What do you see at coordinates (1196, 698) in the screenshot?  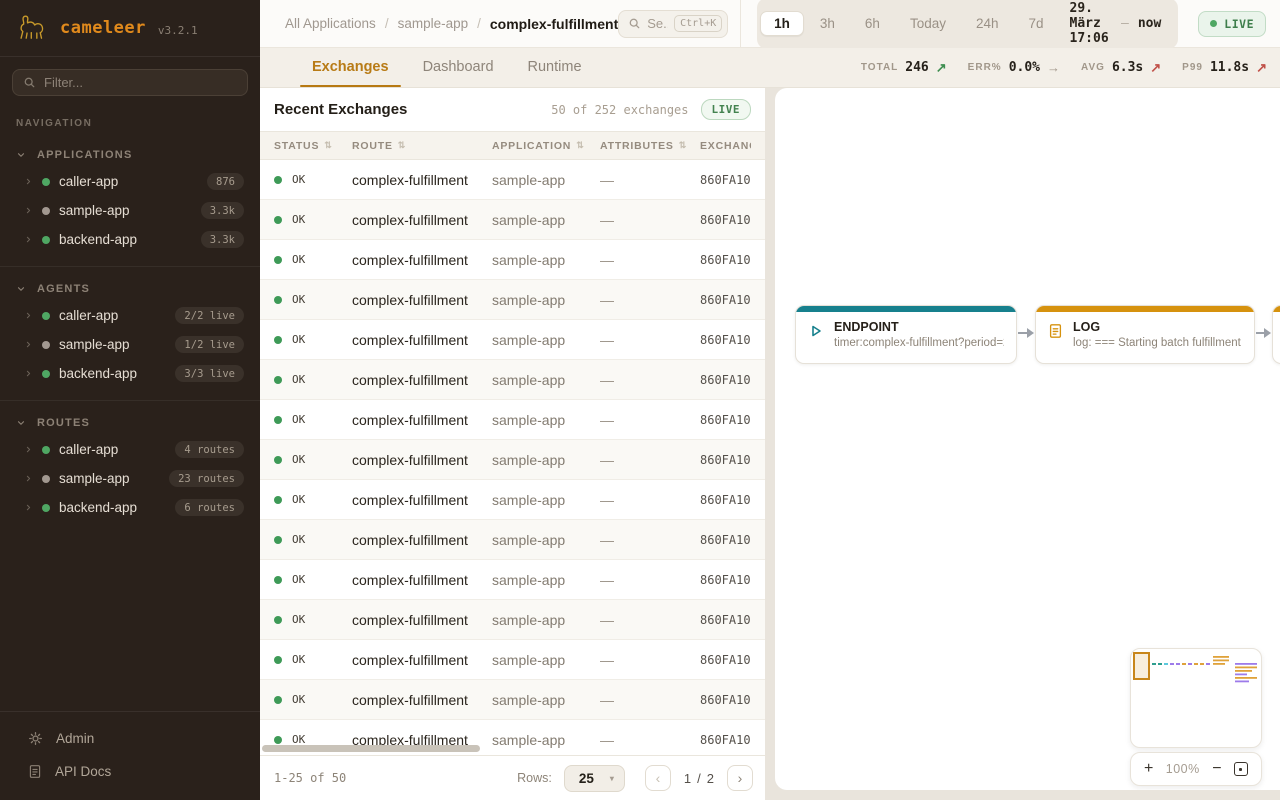 I see `minimap` at bounding box center [1196, 698].